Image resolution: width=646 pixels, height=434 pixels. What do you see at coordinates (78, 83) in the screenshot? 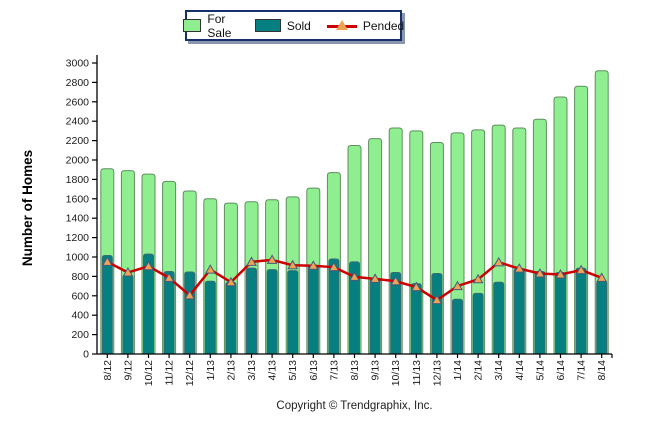
I see `y-tick-label: 2800` at bounding box center [78, 83].